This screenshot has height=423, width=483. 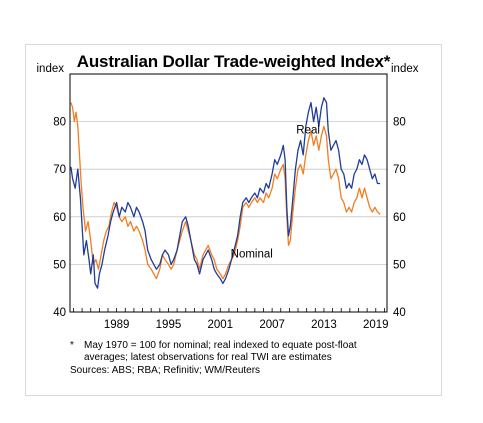 I want to click on x-tick-label: 1995, so click(x=169, y=325).